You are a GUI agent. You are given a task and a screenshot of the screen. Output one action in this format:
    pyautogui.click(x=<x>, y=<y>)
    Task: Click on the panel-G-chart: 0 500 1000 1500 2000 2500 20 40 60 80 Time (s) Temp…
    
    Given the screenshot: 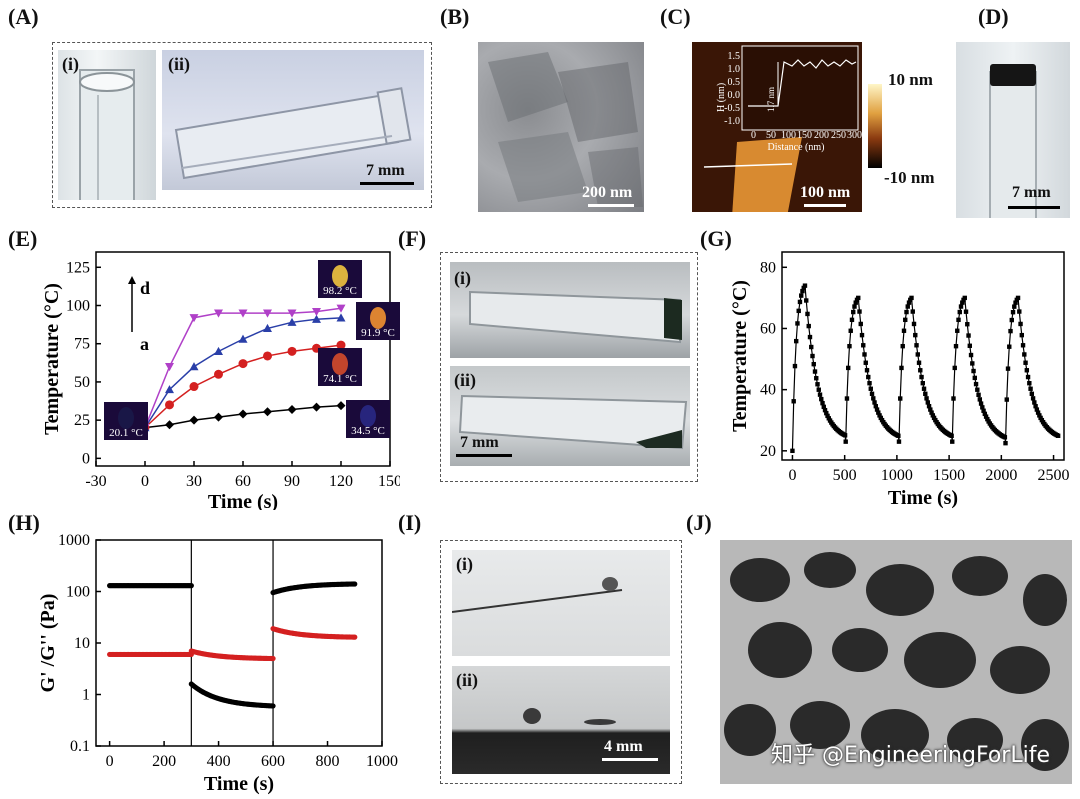 What is the action you would take?
    pyautogui.click(x=899, y=380)
    